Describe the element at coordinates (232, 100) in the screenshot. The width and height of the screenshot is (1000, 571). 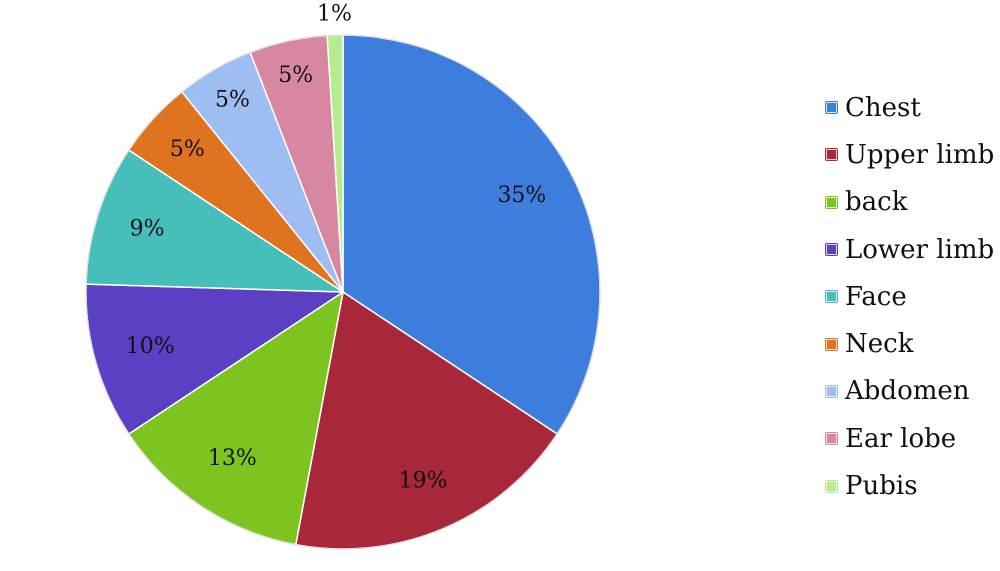
I see `slice-label-abdomen: 5%` at that location.